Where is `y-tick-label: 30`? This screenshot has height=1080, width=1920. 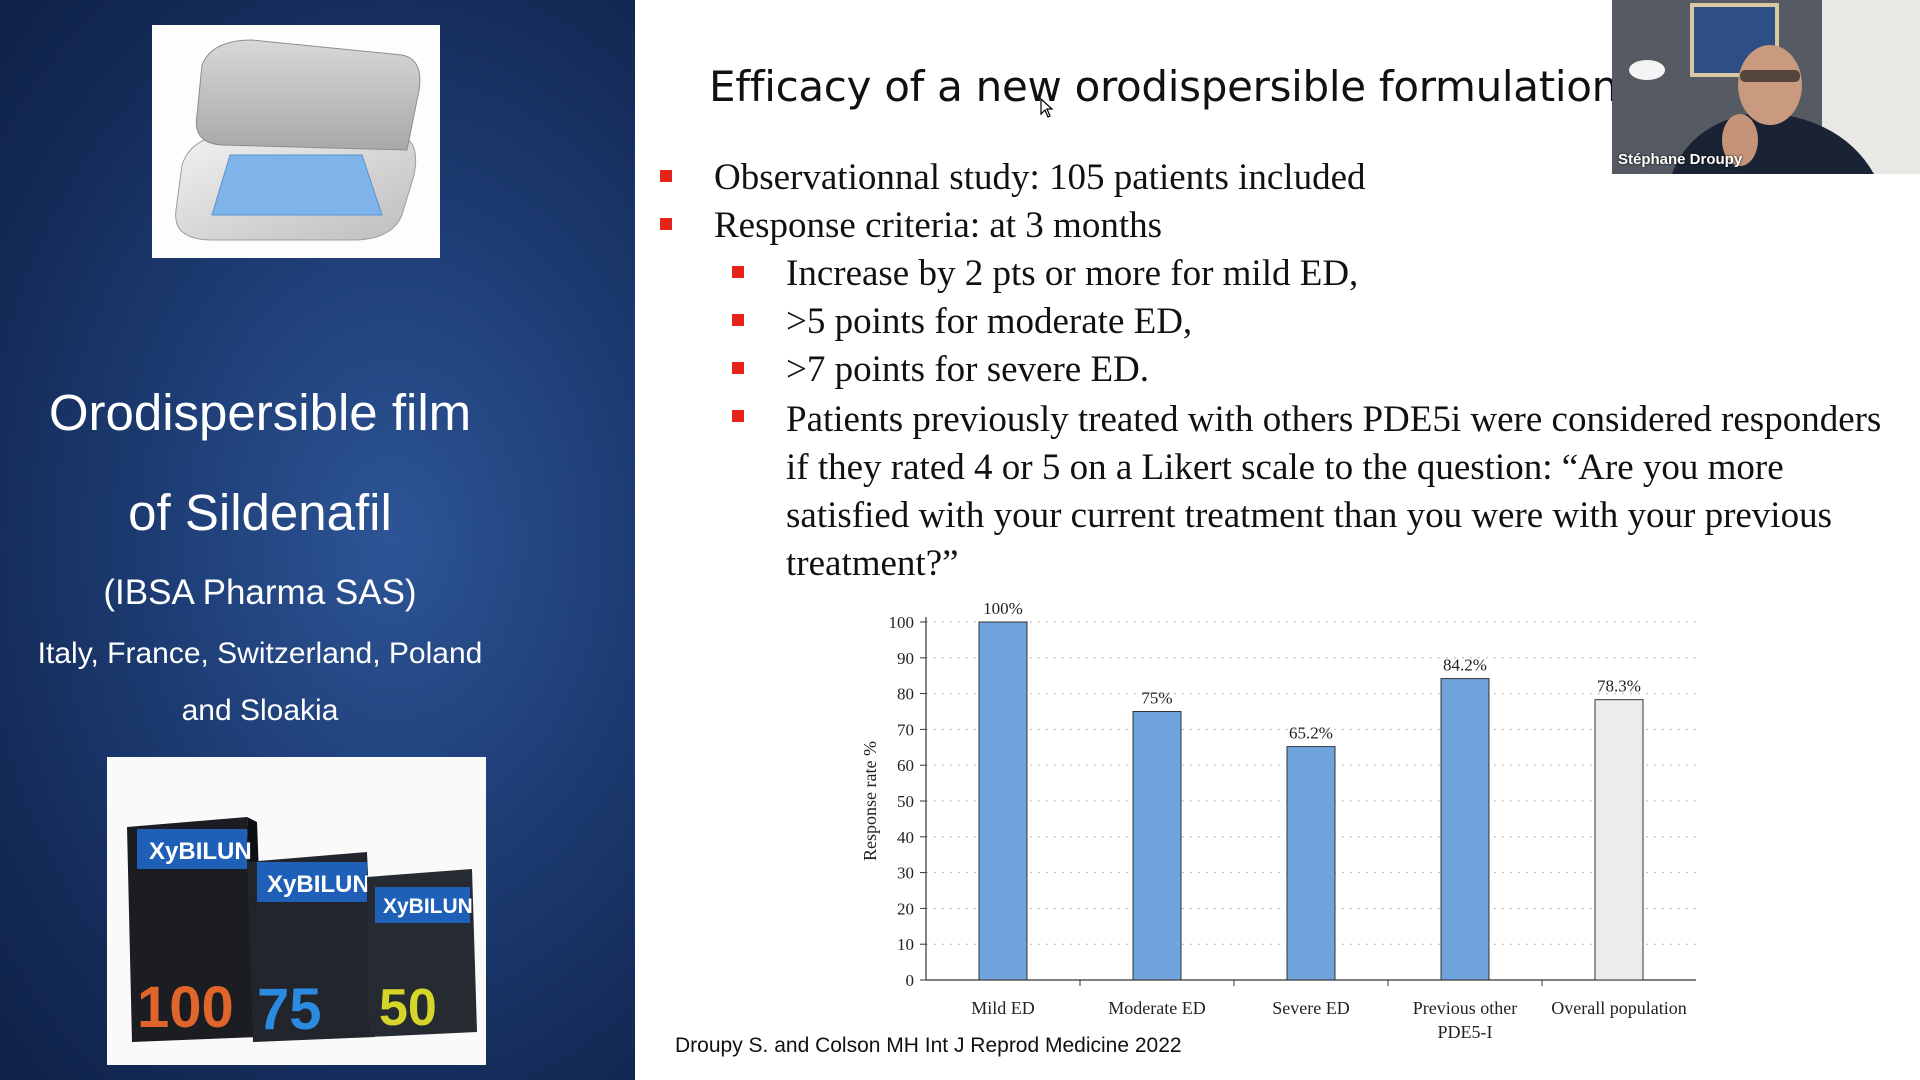
y-tick-label: 30 is located at coordinates (905, 873).